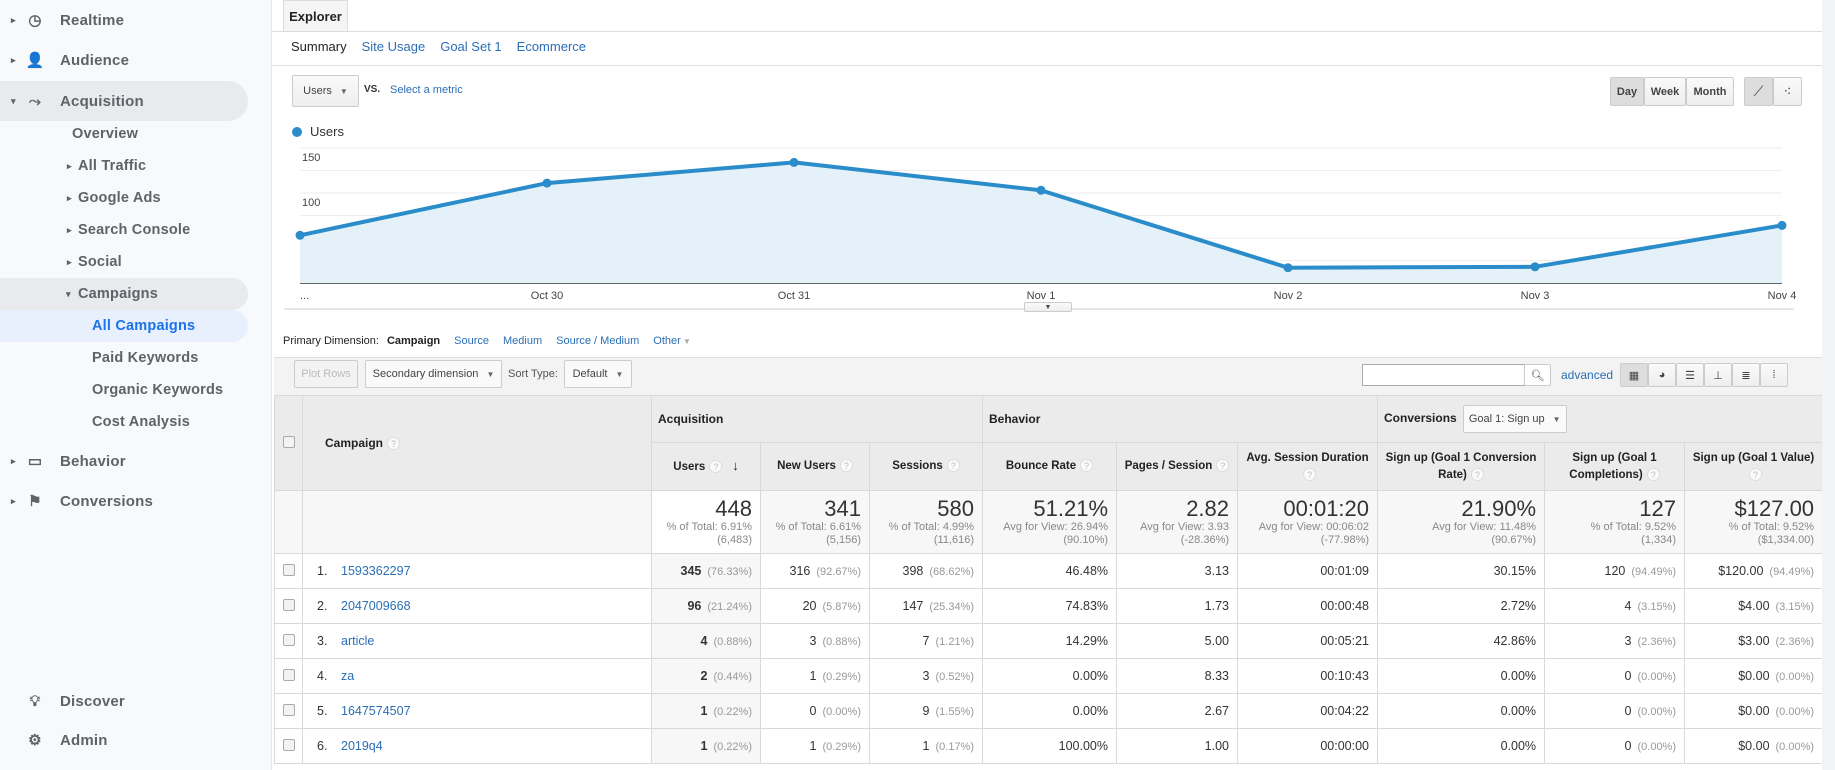 This screenshot has height=770, width=1835. I want to click on table-search-input, so click(1443, 375).